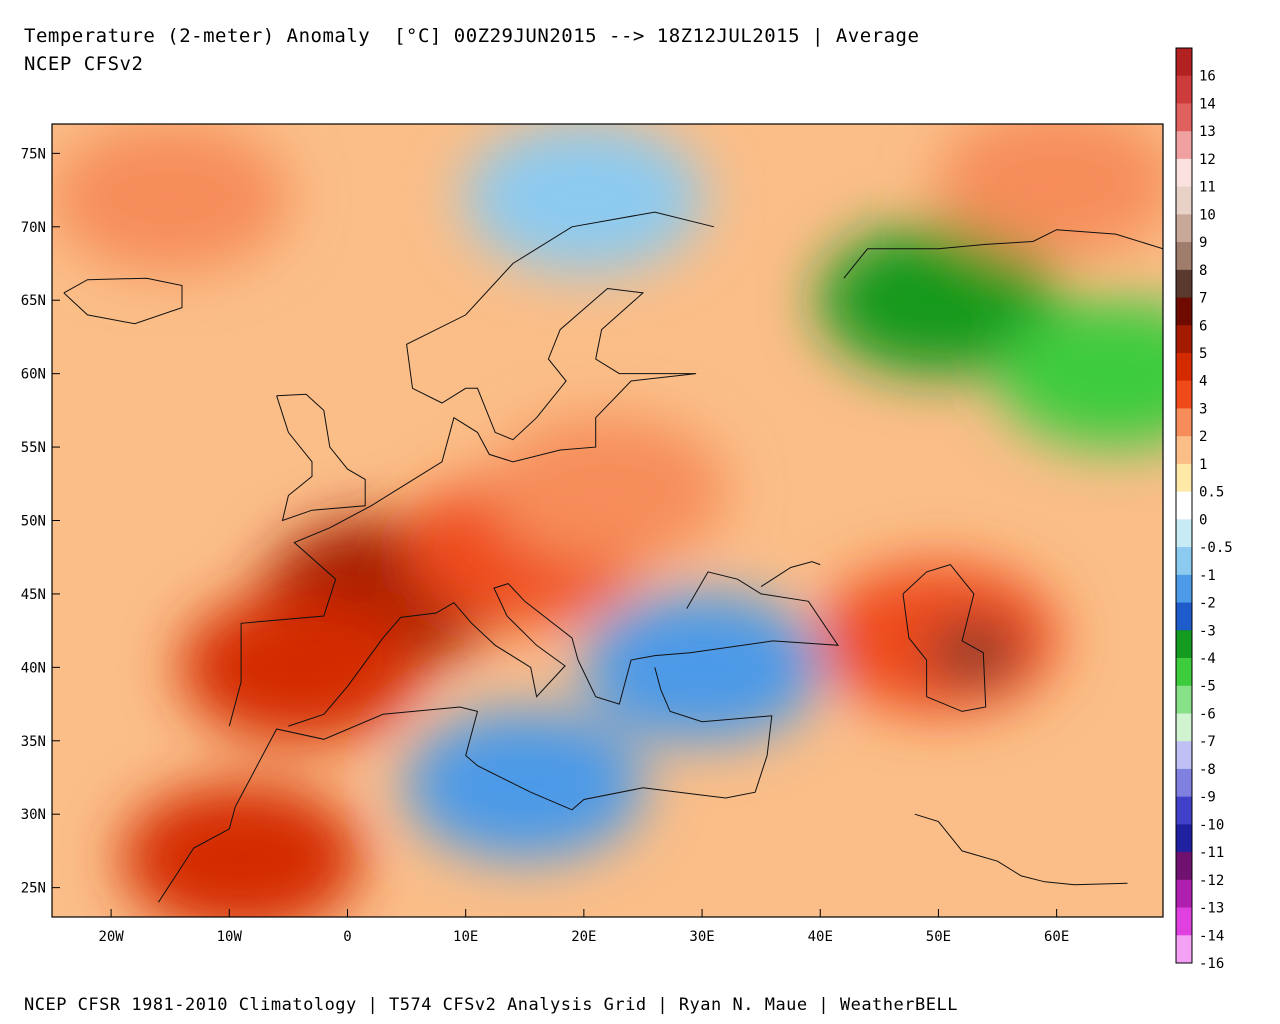 The image size is (1280, 1024). I want to click on colorbar-label: -8, so click(1207, 770).